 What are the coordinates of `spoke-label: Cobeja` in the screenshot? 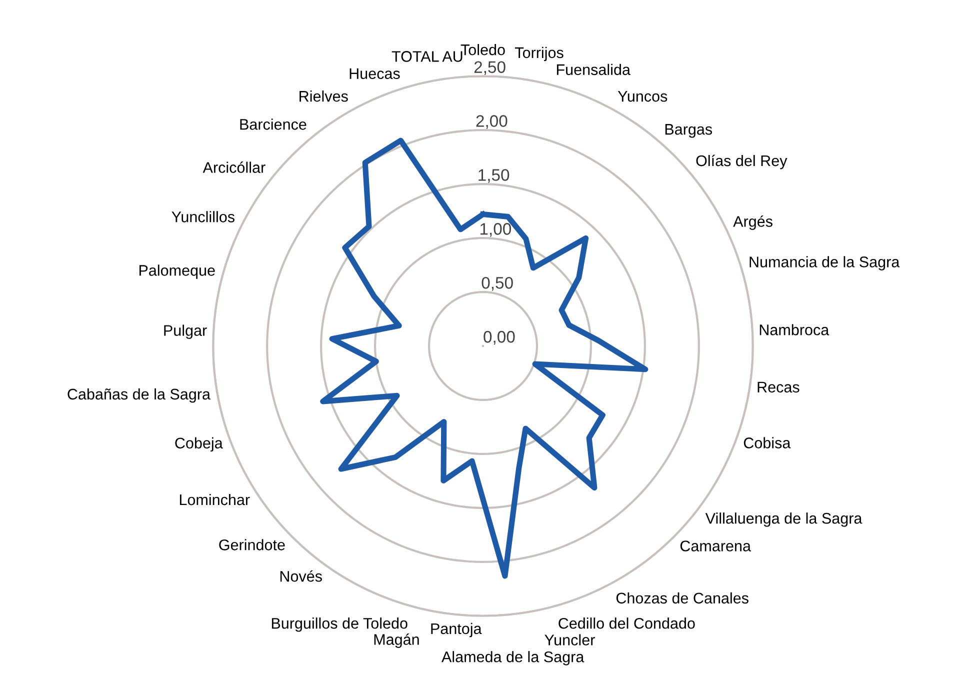 It's located at (199, 444).